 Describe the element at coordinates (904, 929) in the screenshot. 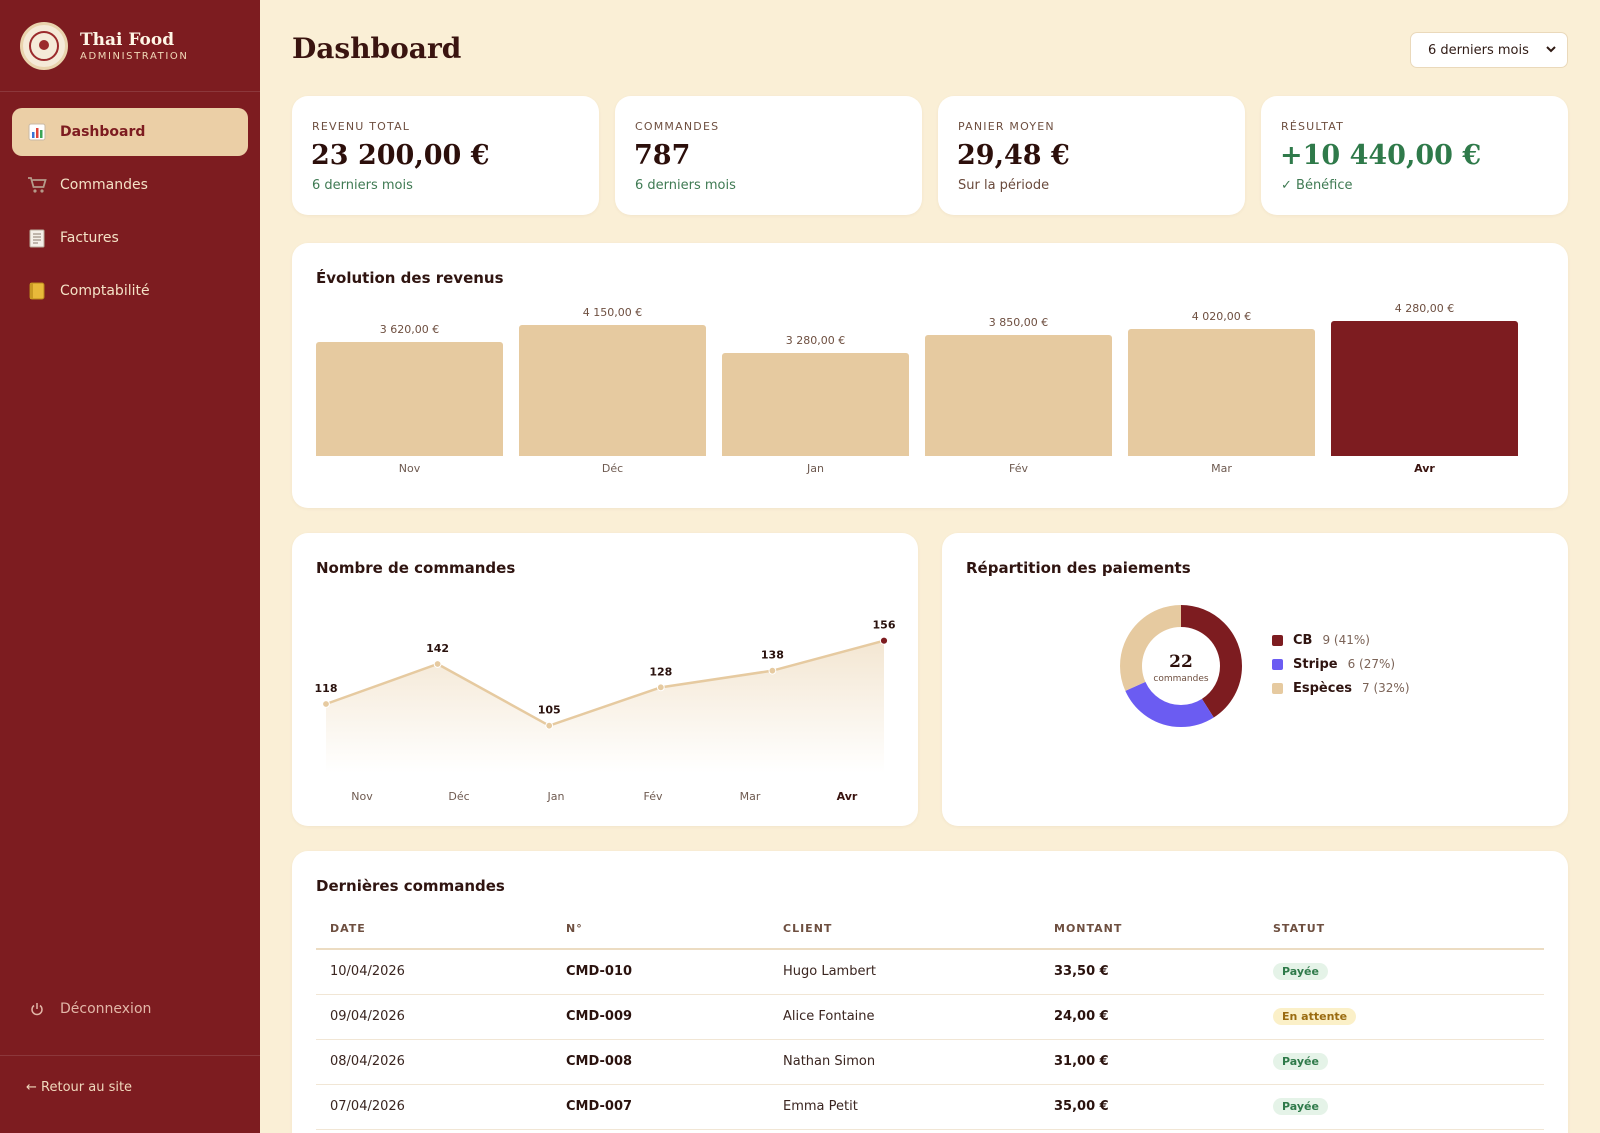

I see `column-header-client: CLIENT` at that location.